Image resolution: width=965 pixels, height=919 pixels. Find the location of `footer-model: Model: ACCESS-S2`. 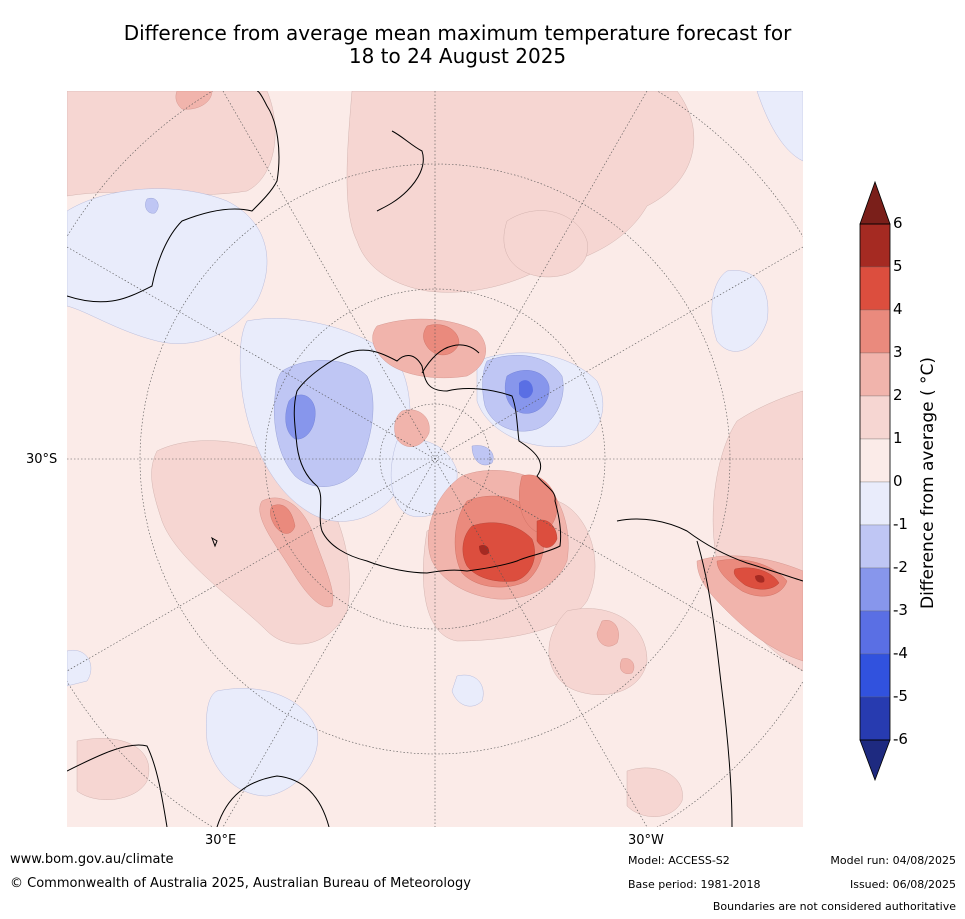

footer-model: Model: ACCESS-S2 is located at coordinates (679, 860).